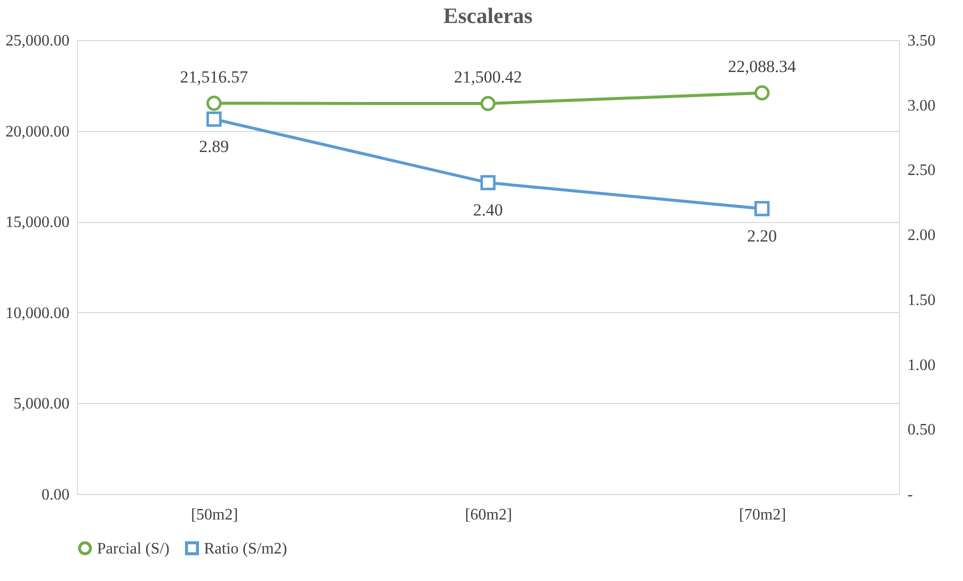 The image size is (963, 581). What do you see at coordinates (488, 77) in the screenshot?
I see `data-label: 21,500.42` at bounding box center [488, 77].